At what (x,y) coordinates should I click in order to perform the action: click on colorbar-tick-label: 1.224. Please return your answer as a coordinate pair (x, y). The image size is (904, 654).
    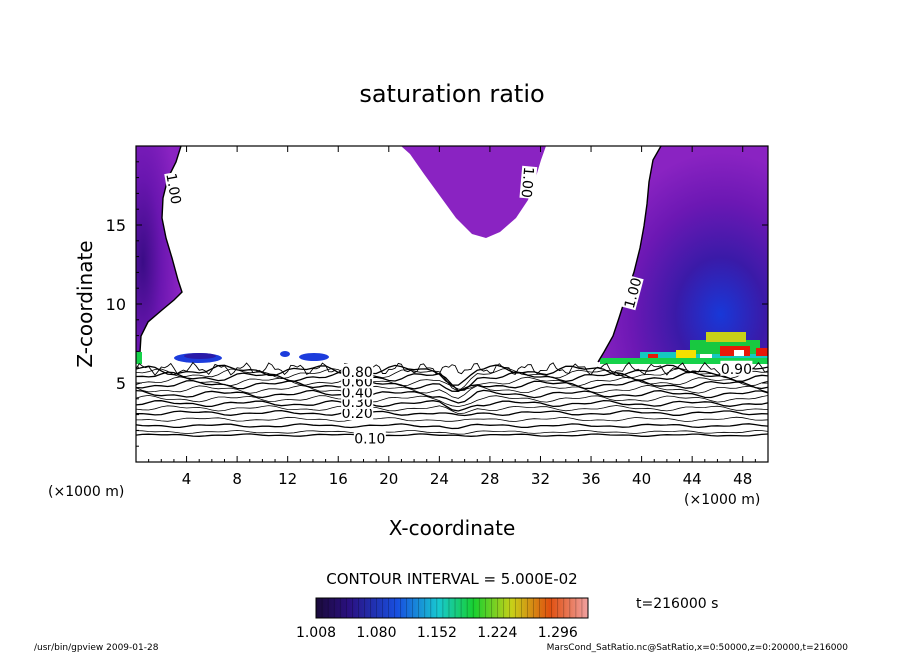
    Looking at the image, I should click on (497, 633).